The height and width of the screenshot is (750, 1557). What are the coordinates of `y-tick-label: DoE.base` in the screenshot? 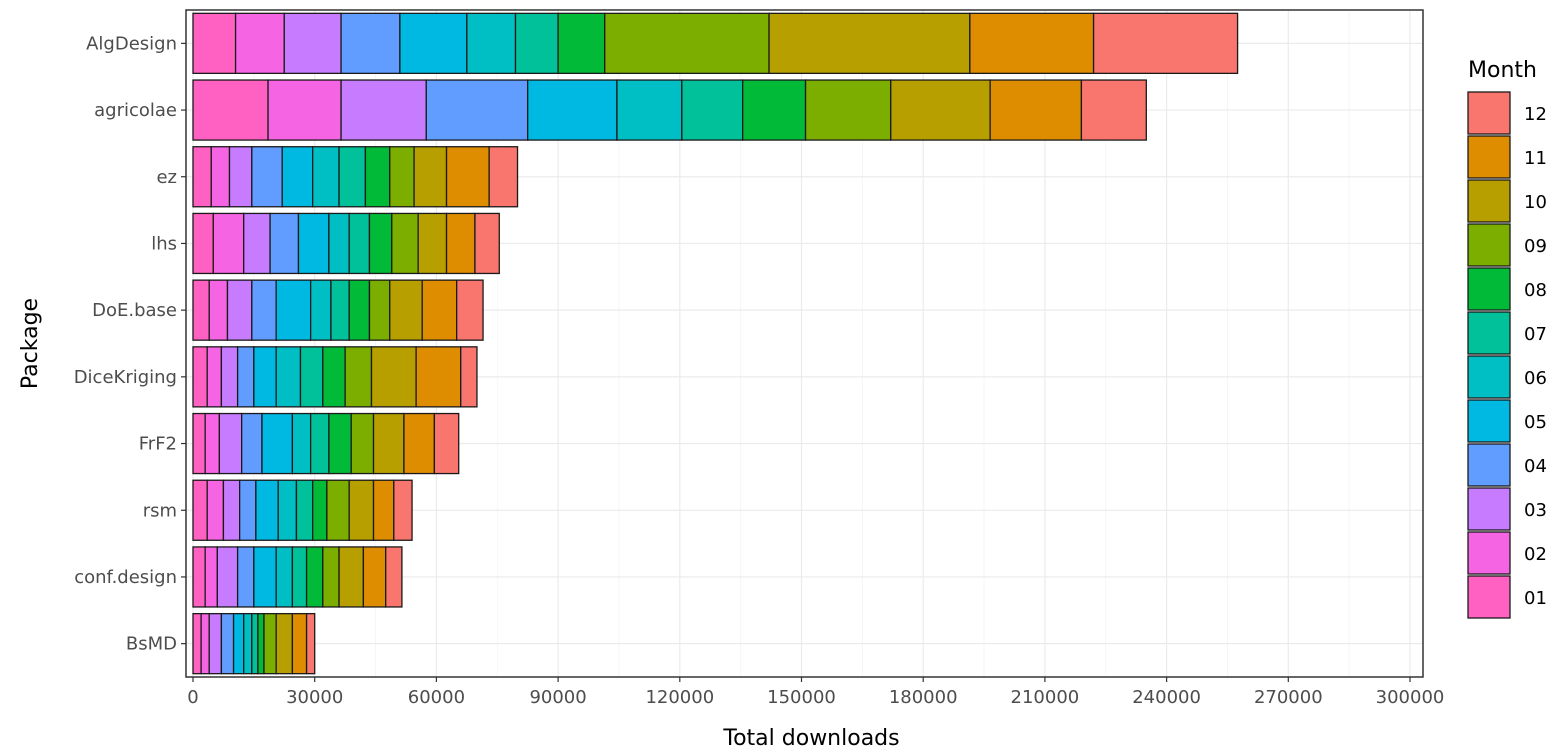 It's located at (134, 310).